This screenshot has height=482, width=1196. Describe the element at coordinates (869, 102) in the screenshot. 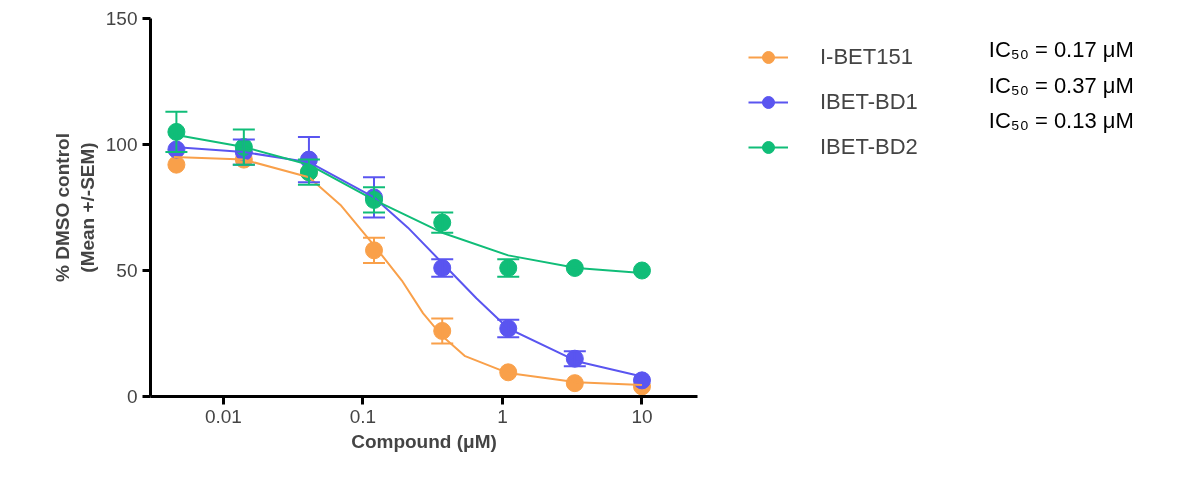

I see `legend-label: IBET-BD1` at that location.